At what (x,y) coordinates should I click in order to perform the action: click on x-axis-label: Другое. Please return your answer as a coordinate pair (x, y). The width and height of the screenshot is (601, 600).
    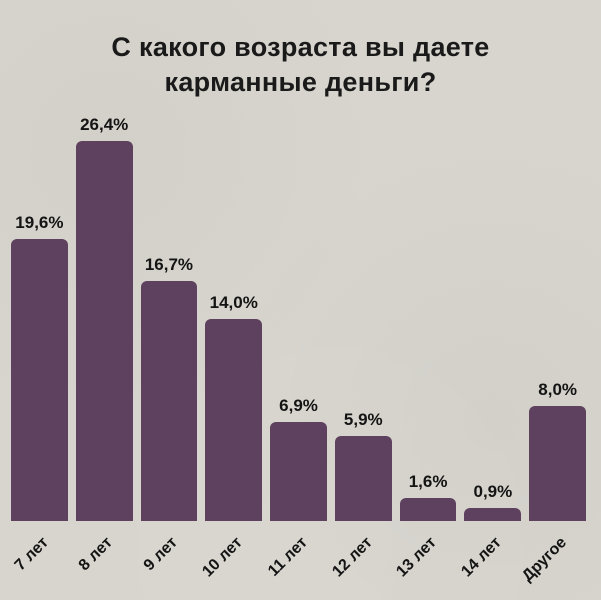
    Looking at the image, I should click on (544, 559).